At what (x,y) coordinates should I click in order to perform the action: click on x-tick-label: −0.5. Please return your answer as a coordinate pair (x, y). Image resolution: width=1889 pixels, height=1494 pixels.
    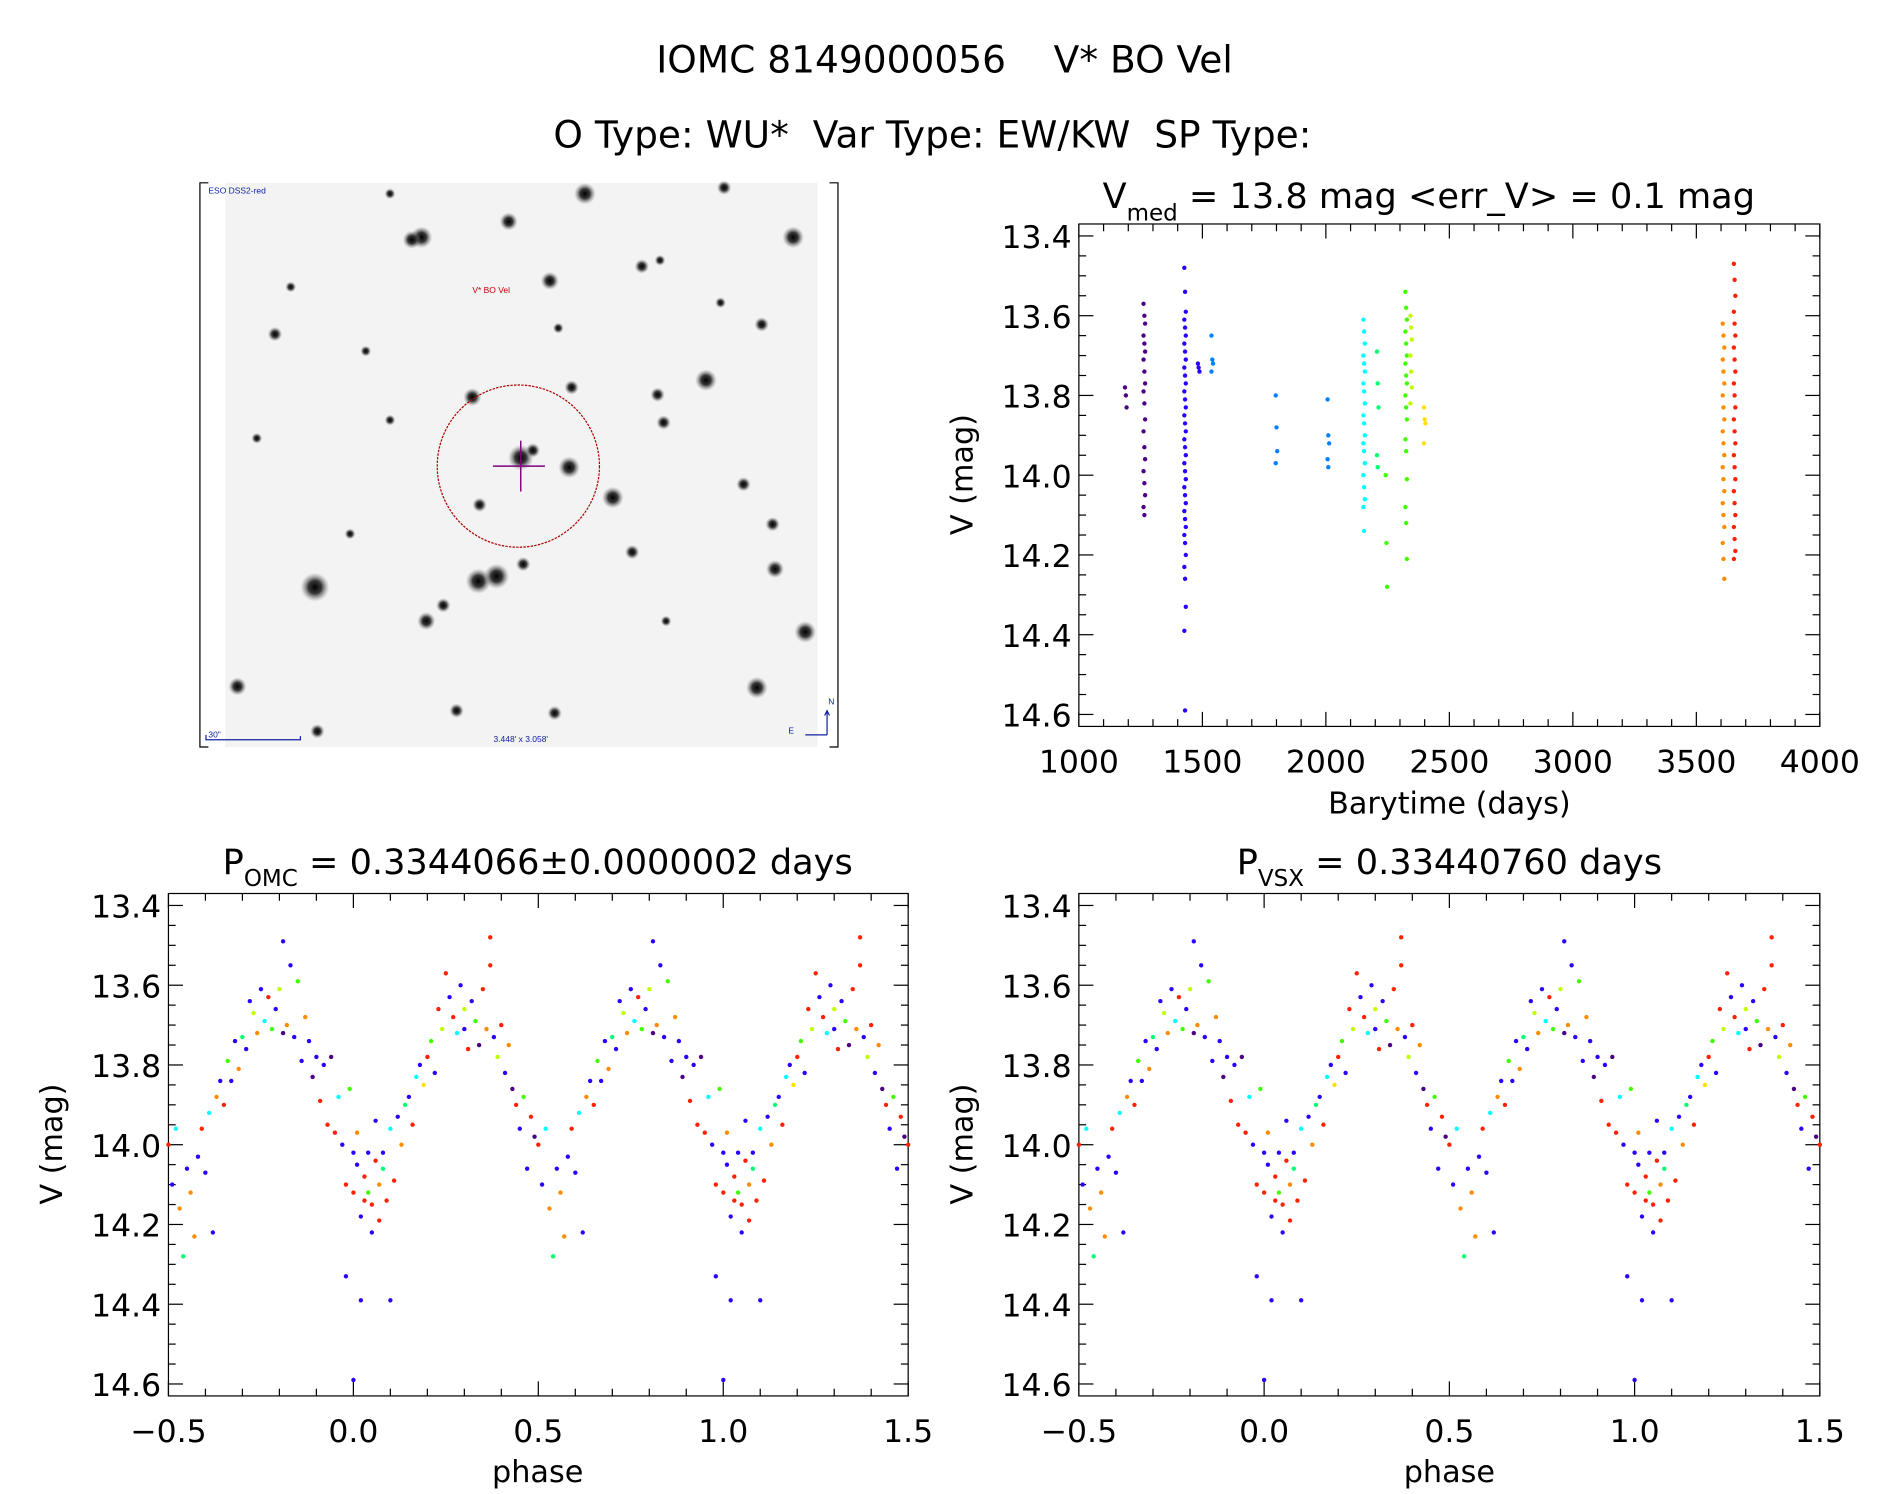
    Looking at the image, I should click on (168, 1432).